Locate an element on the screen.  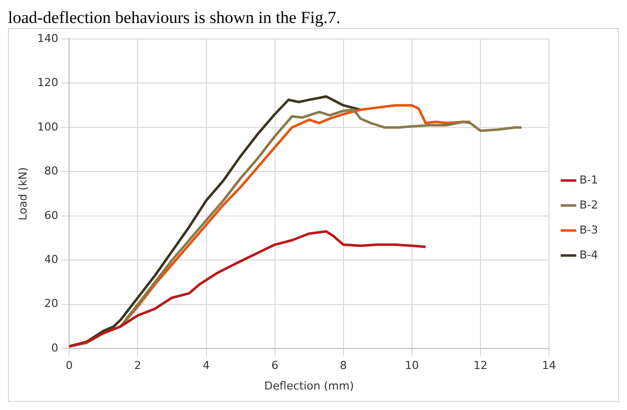
legend-label: B-4 is located at coordinates (588, 255).